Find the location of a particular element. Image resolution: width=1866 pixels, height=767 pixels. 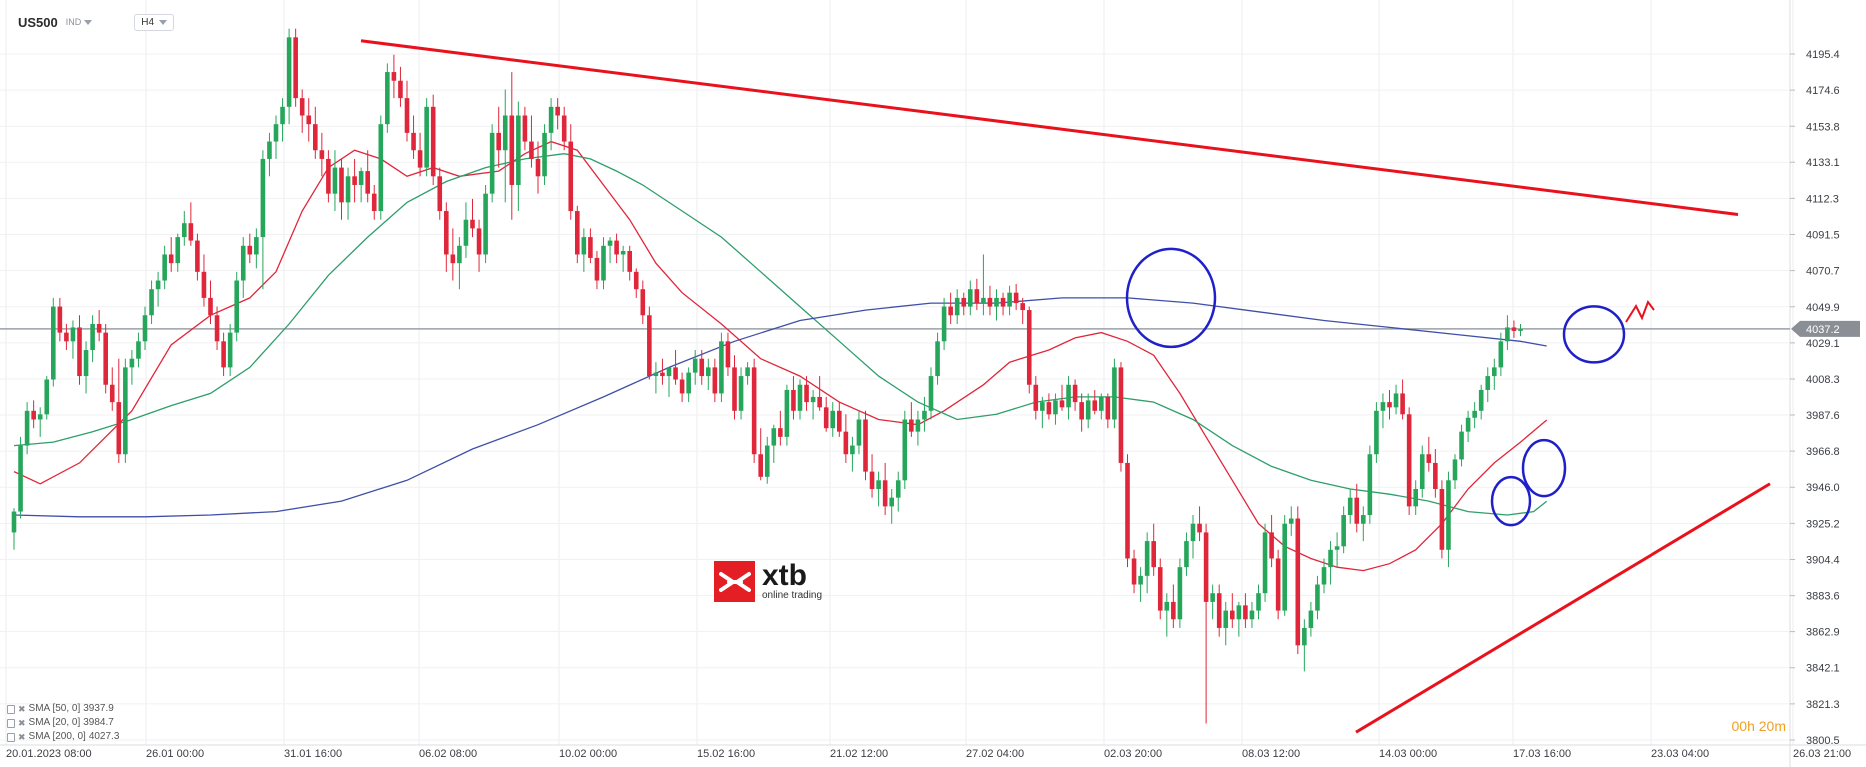

timeframe-select: H4 is located at coordinates (154, 22).